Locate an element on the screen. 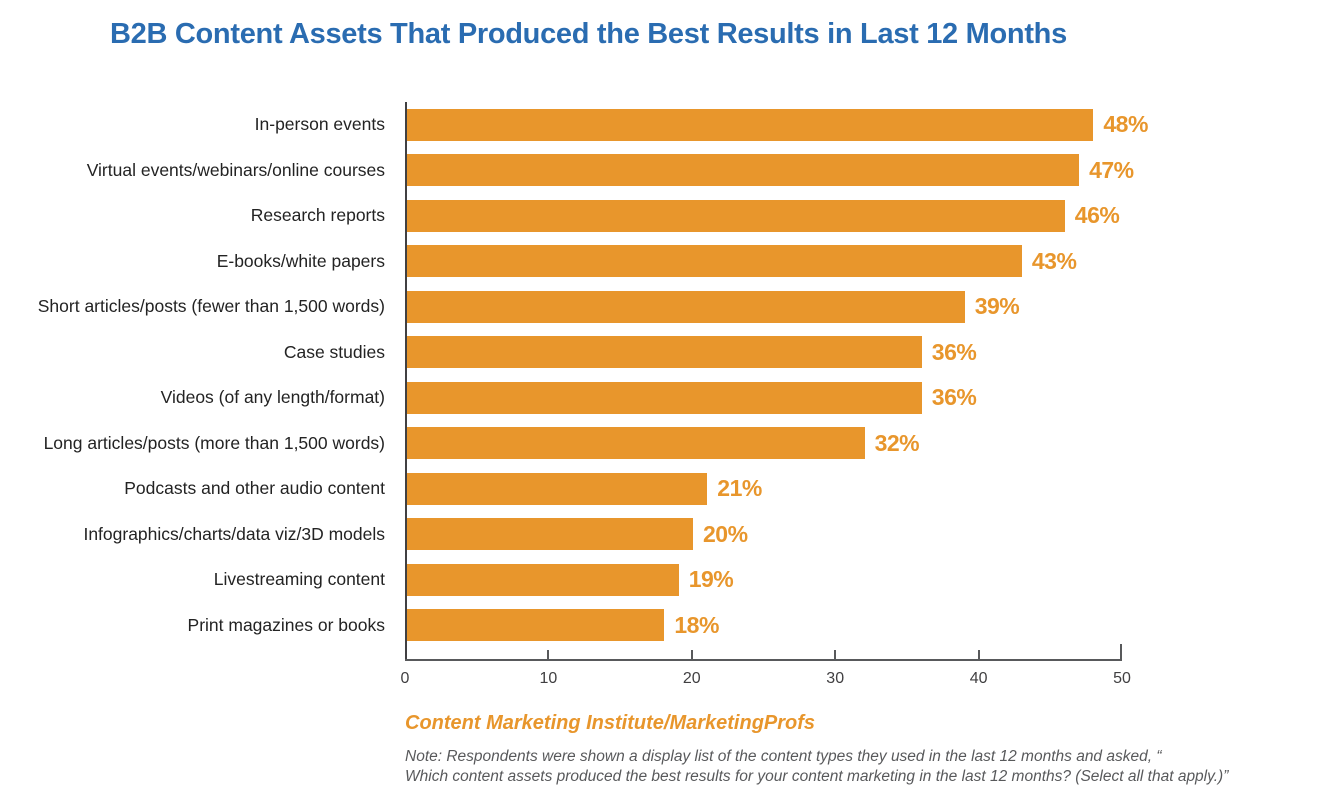 This screenshot has width=1320, height=800. x-axis-tick-label: 0 is located at coordinates (405, 678).